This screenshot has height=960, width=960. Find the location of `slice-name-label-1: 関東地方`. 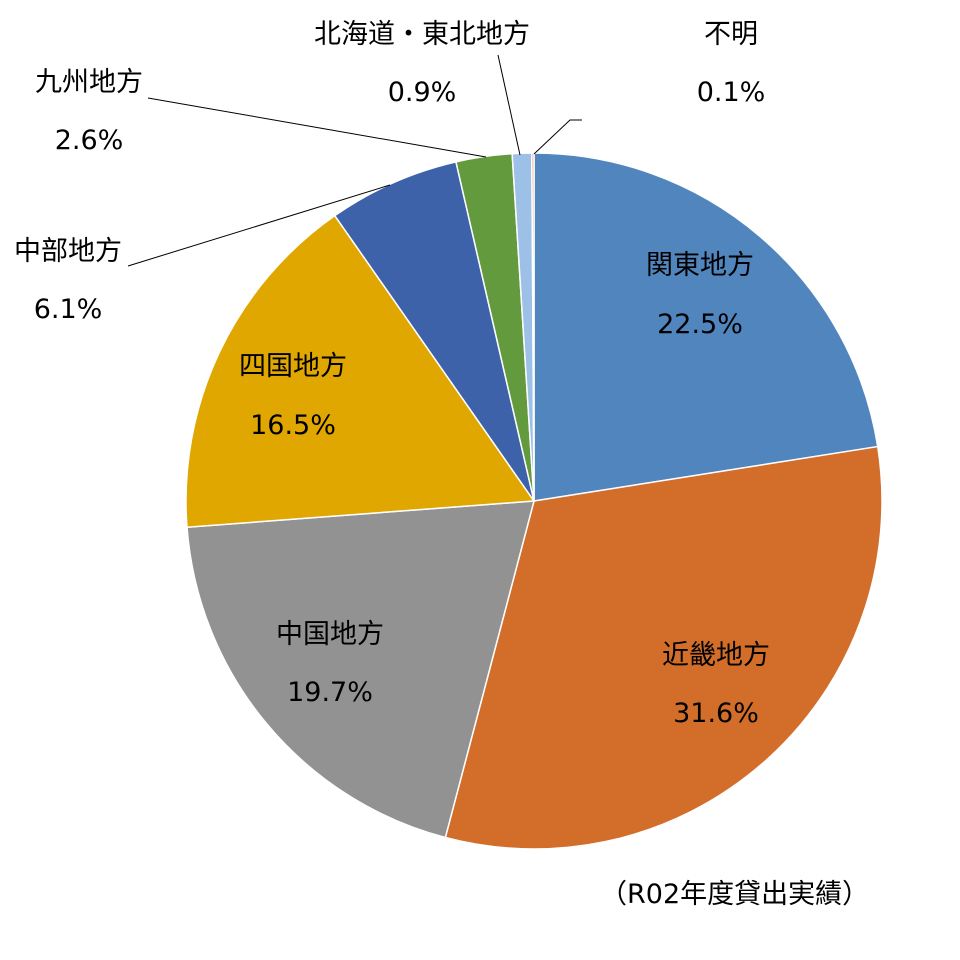

slice-name-label-1: 関東地方 is located at coordinates (700, 265).